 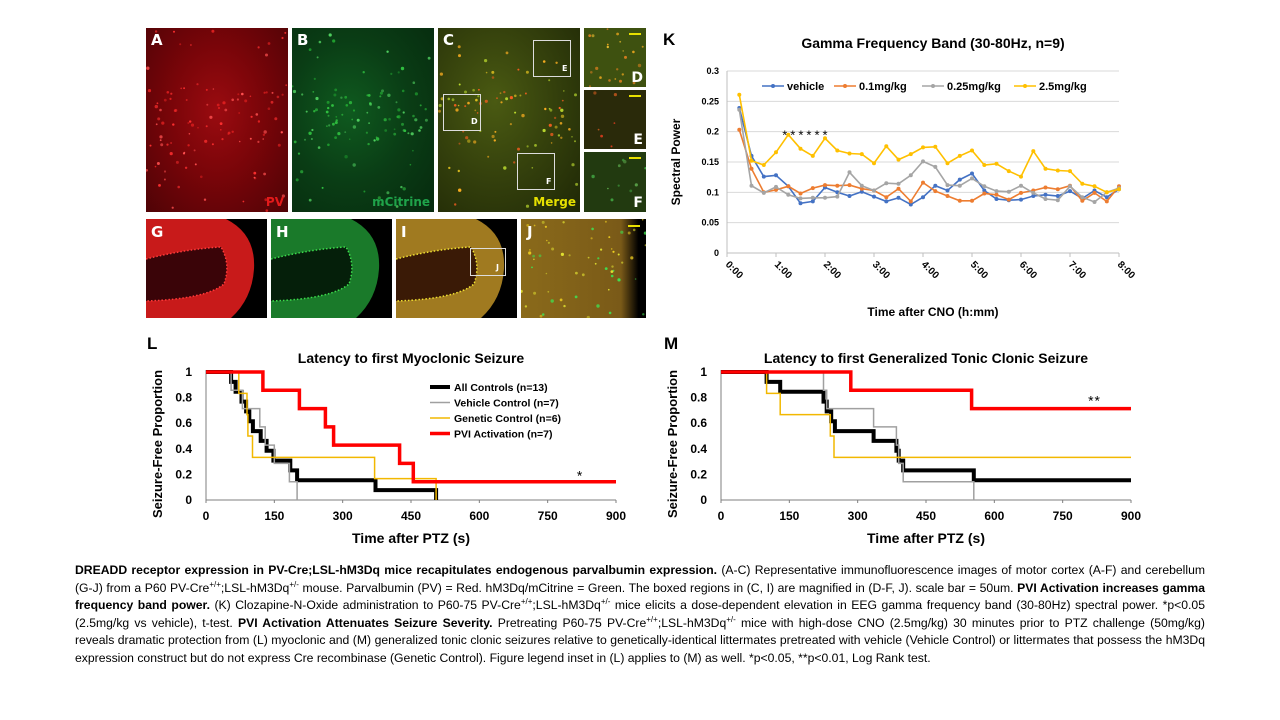 I want to click on panel-letter: C, so click(x=449, y=40).